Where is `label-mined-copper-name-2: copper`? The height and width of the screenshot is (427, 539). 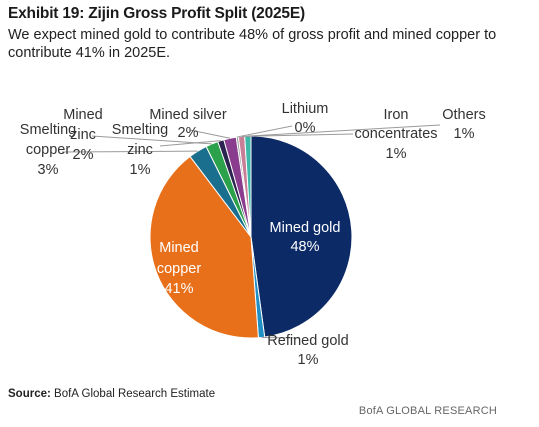
label-mined-copper-name-2: copper is located at coordinates (179, 269).